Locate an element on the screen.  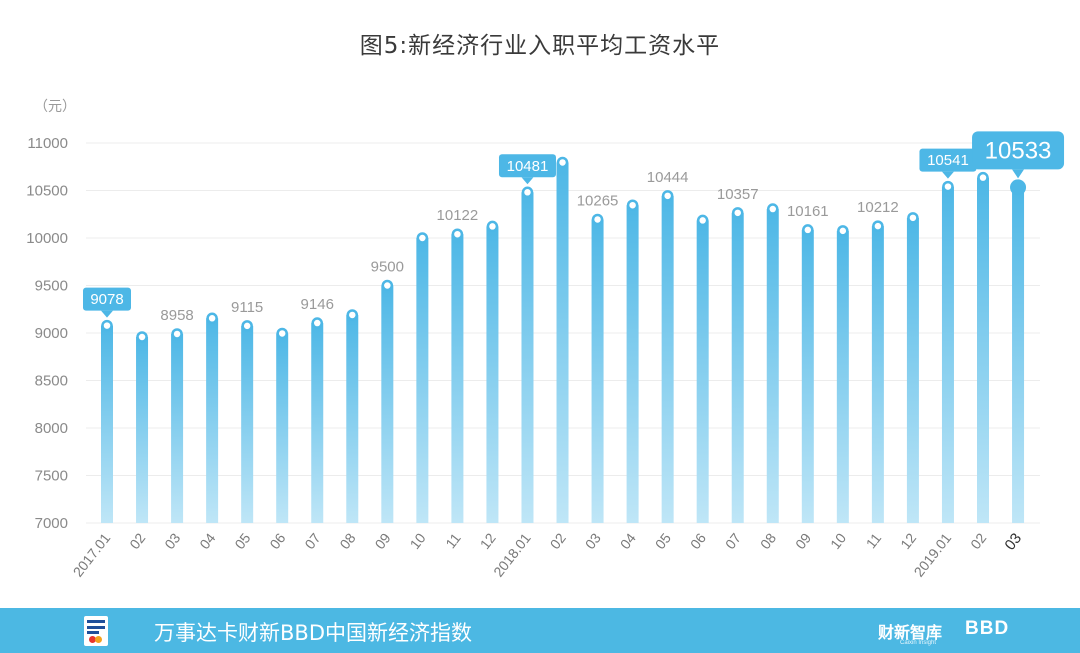
x-tick-label-1: 02 is located at coordinates (137, 541).